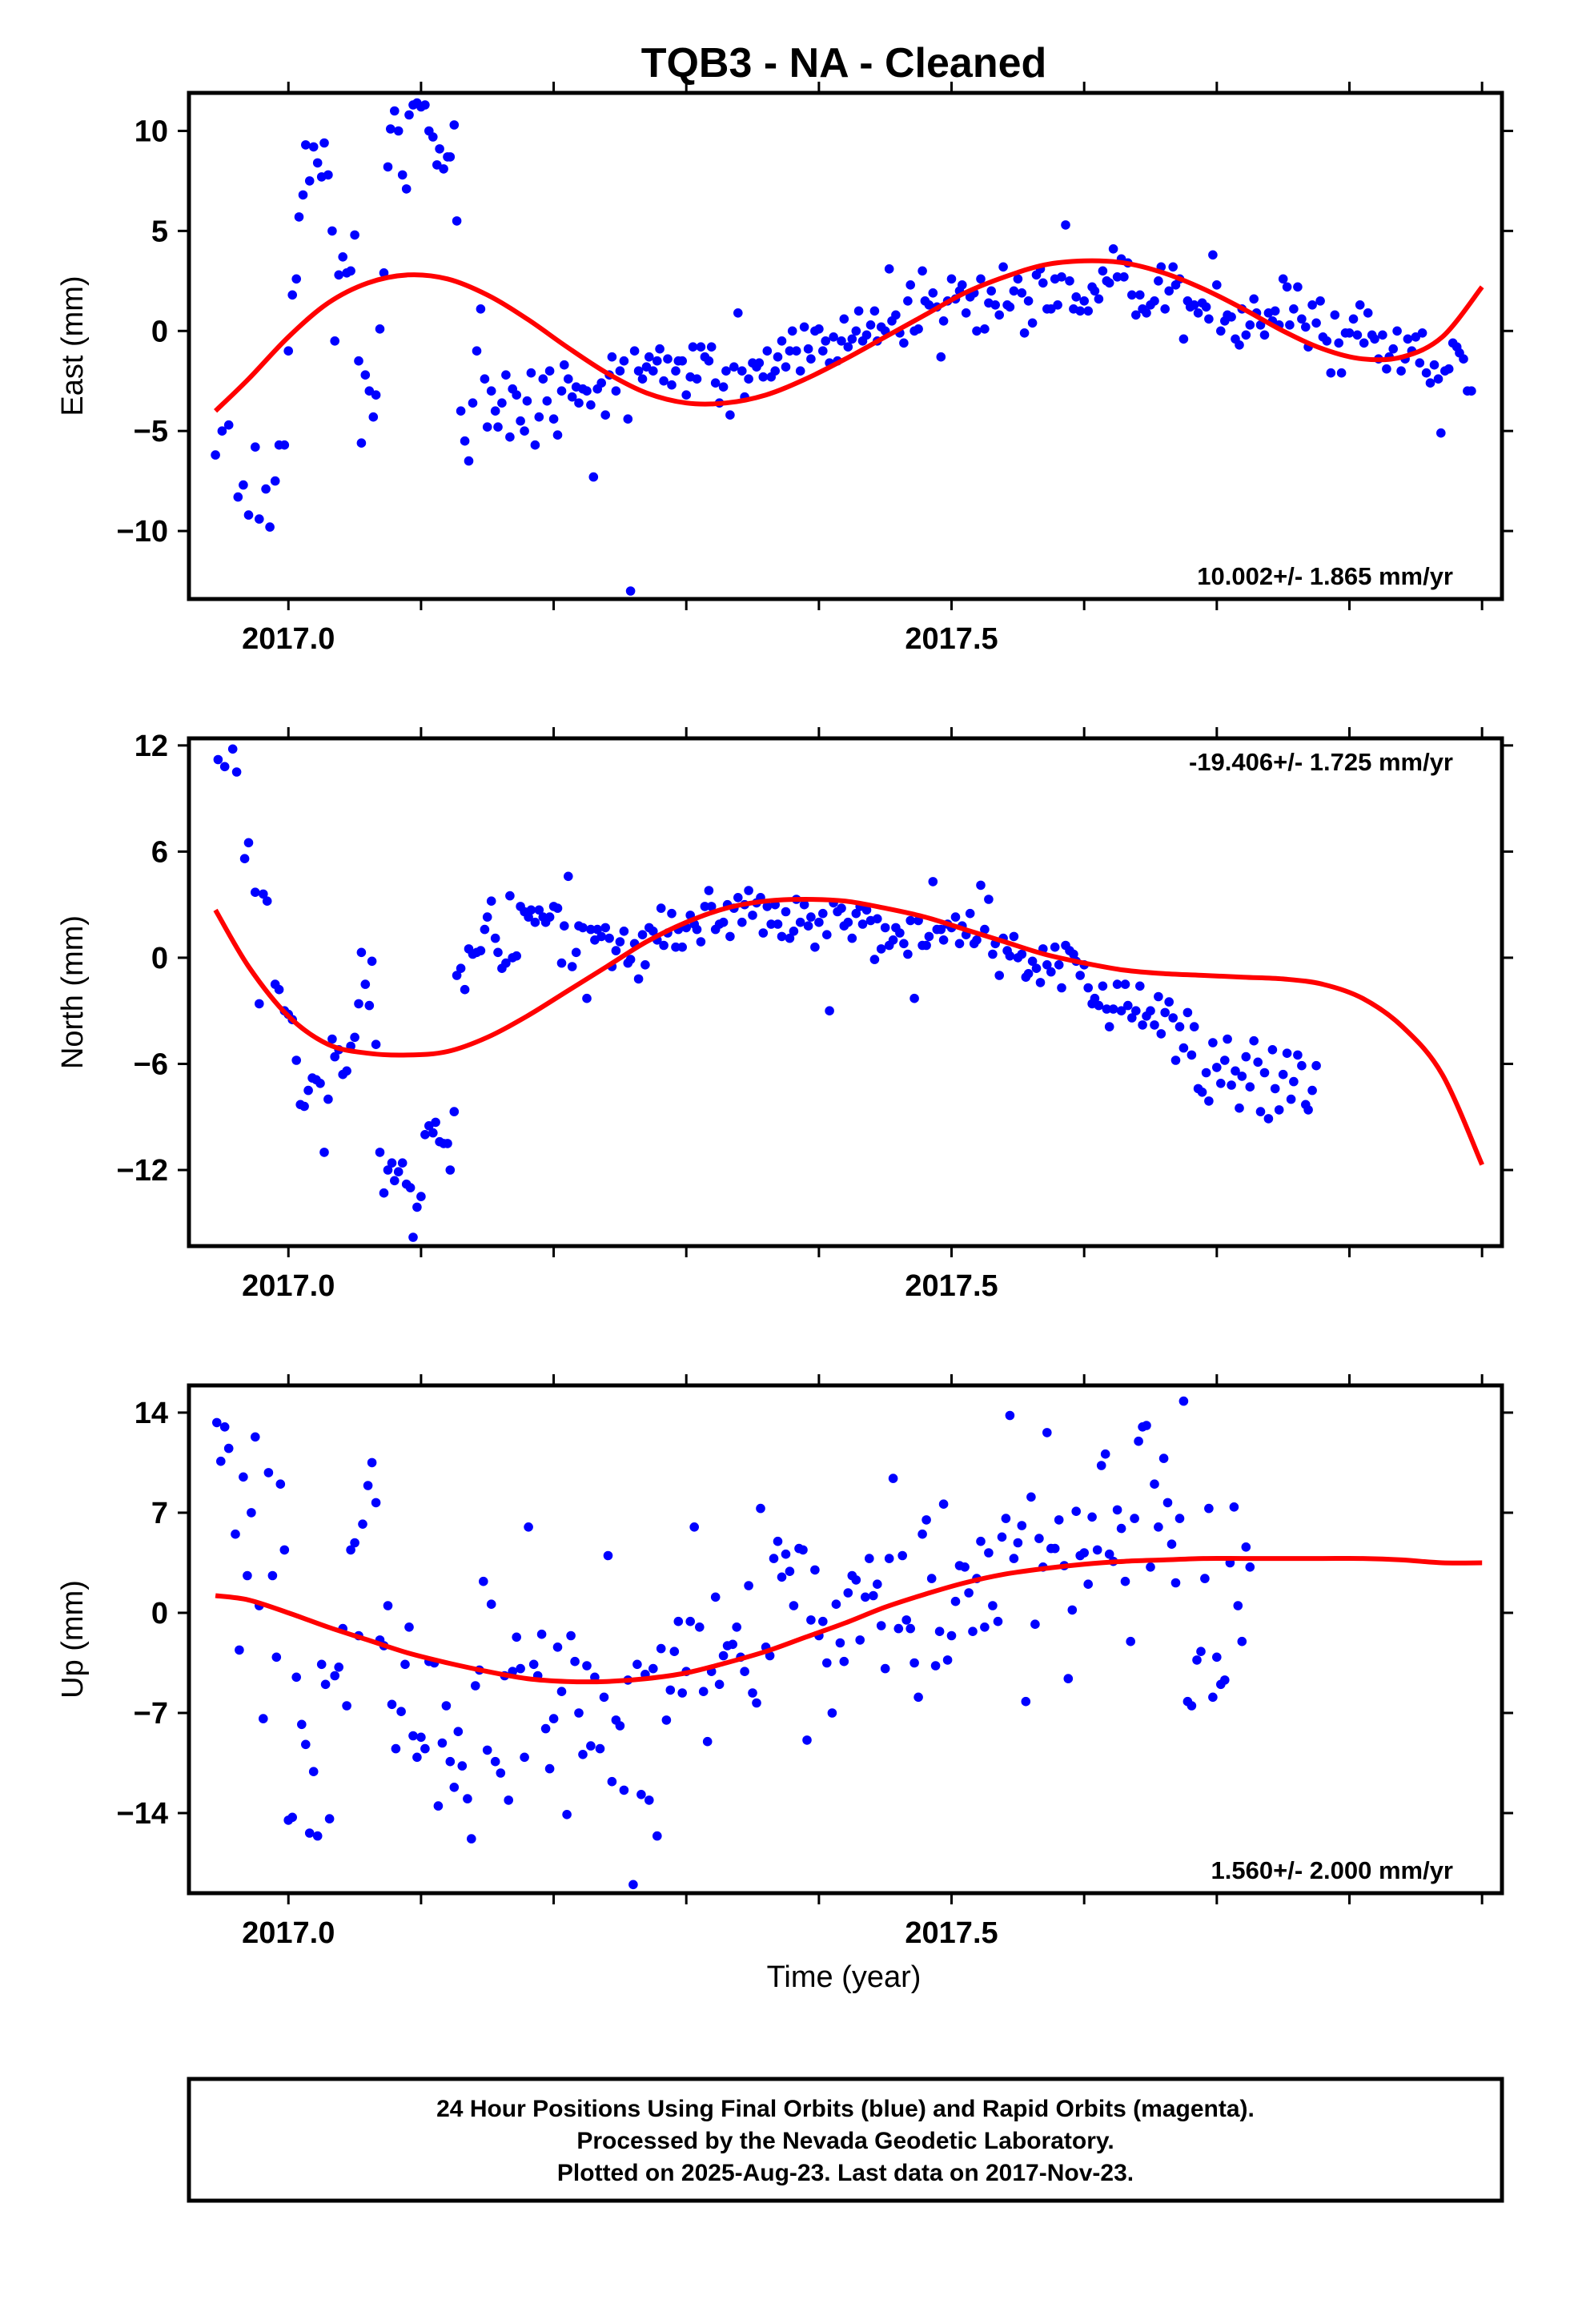  What do you see at coordinates (142, 532) in the screenshot?
I see `east-y-tick-label: −10` at bounding box center [142, 532].